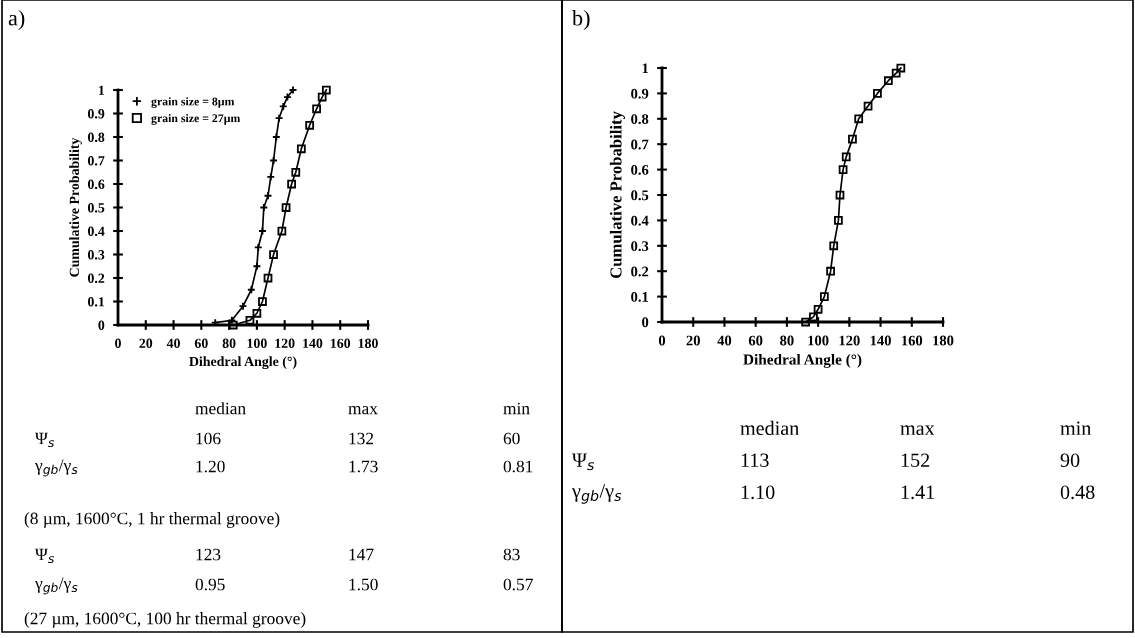 This screenshot has width=1135, height=638. Describe the element at coordinates (917, 430) in the screenshot. I see `text: max` at that location.